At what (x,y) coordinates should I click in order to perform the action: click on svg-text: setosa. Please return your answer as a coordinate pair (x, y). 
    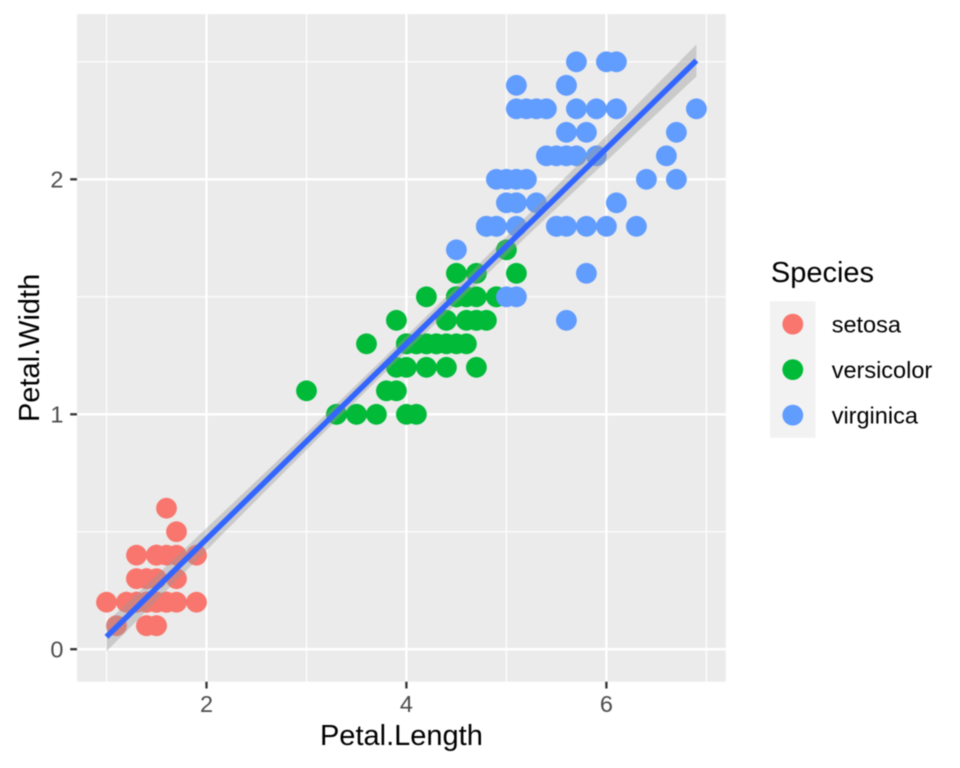
    Looking at the image, I should click on (867, 324).